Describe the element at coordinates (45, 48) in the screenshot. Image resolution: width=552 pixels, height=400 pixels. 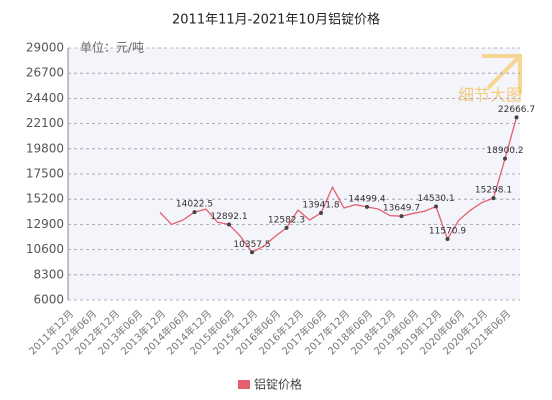
I see `y-tick-label: 29000` at that location.